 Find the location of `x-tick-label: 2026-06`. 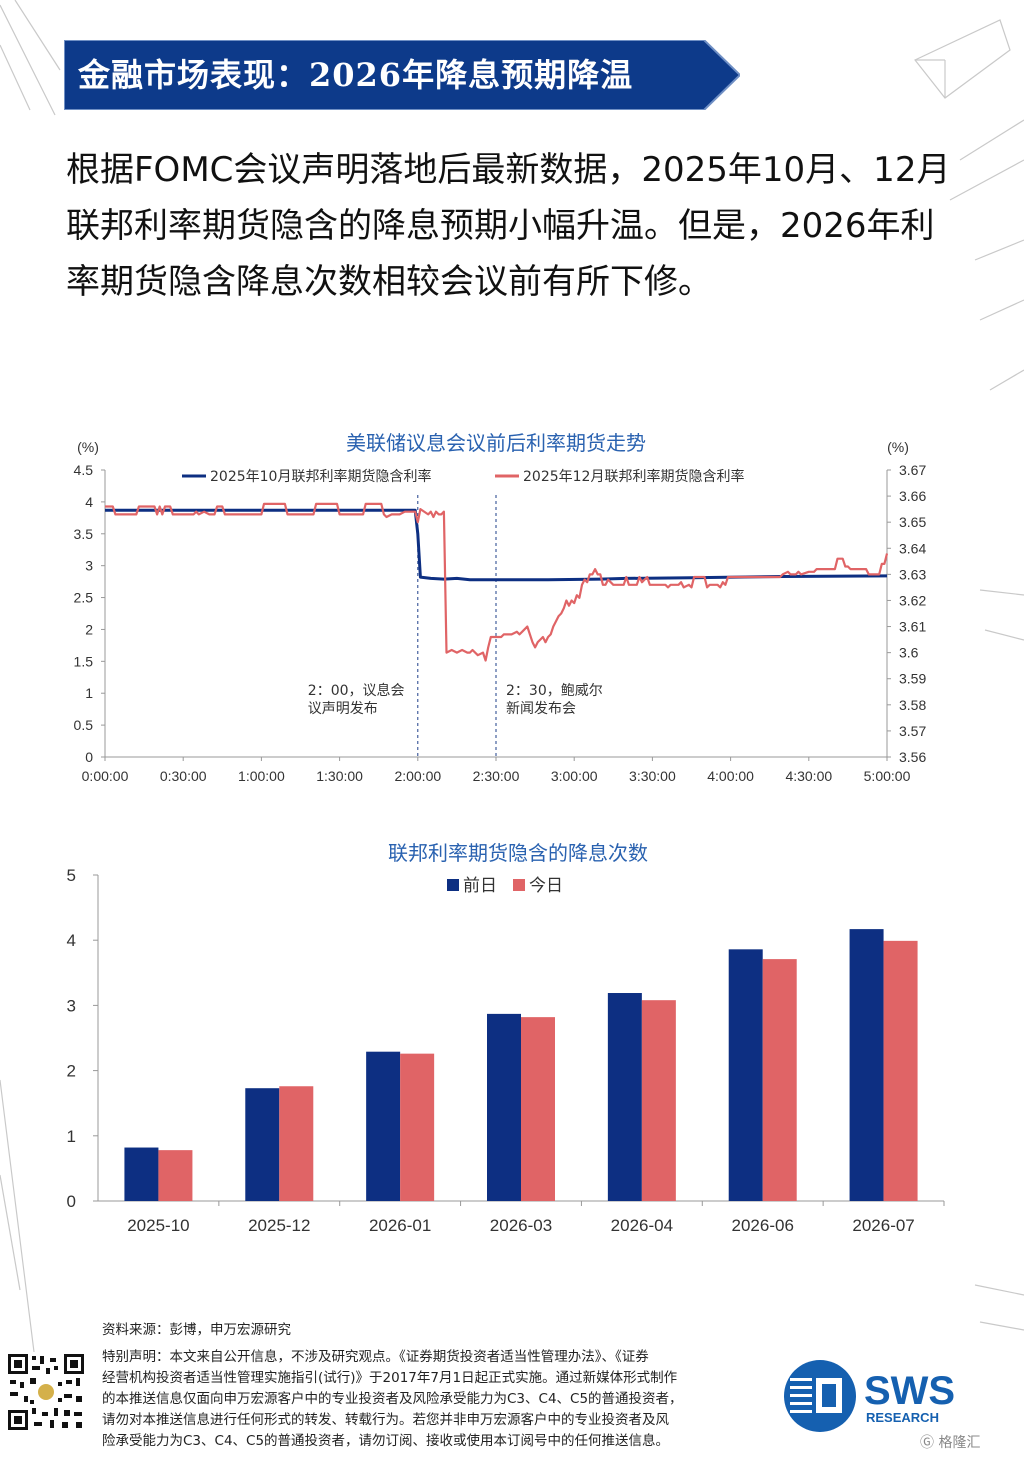

x-tick-label: 2026-06 is located at coordinates (763, 1225).